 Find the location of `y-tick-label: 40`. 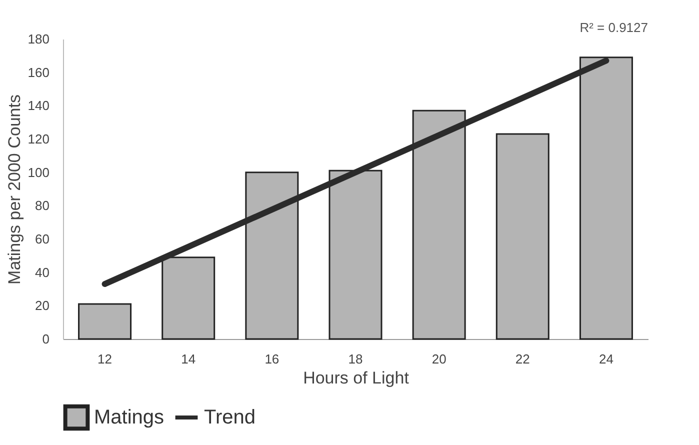

y-tick-label: 40 is located at coordinates (42, 272).